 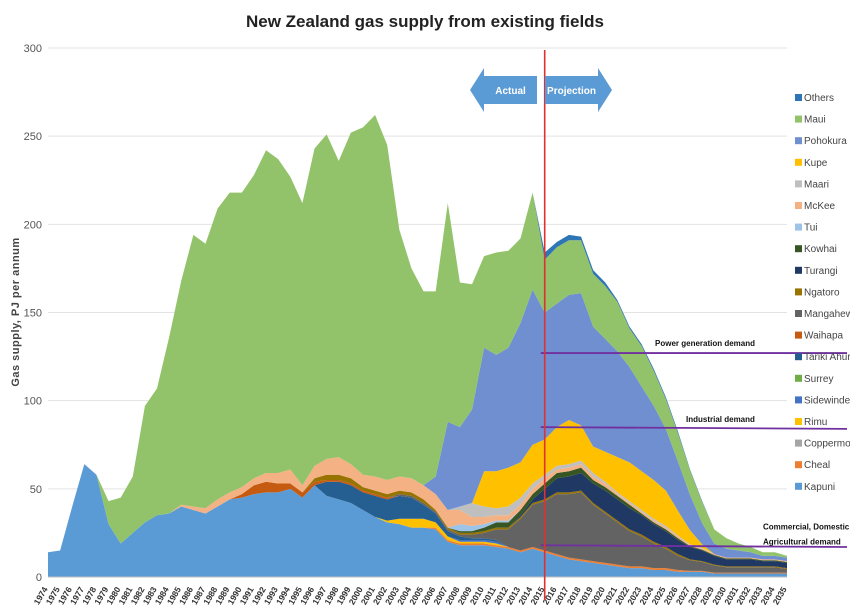 I want to click on y-tick-labels: 0 50 100 150 200 250 300, so click(x=33, y=313).